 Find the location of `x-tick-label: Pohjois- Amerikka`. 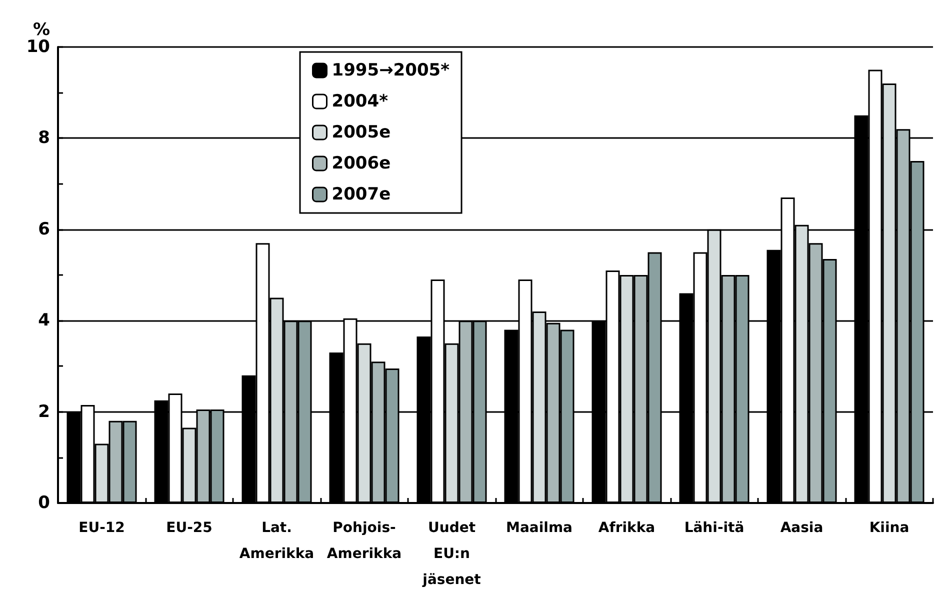

x-tick-label: Pohjois- Amerikka is located at coordinates (364, 541).